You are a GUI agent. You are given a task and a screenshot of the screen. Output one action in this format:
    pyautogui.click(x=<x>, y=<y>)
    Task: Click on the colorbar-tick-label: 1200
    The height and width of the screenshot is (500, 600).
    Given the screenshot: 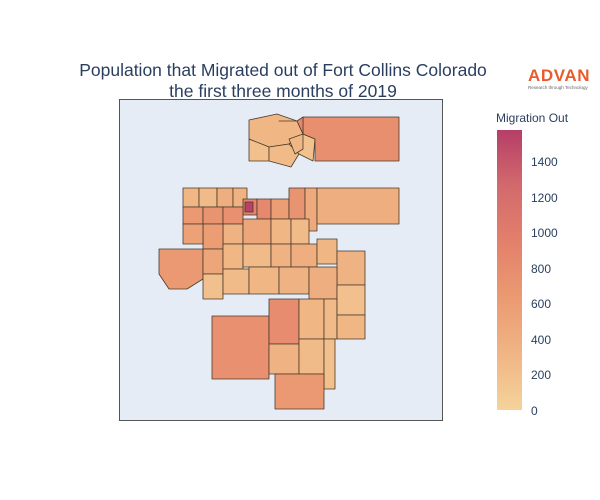 What is the action you would take?
    pyautogui.click(x=544, y=197)
    